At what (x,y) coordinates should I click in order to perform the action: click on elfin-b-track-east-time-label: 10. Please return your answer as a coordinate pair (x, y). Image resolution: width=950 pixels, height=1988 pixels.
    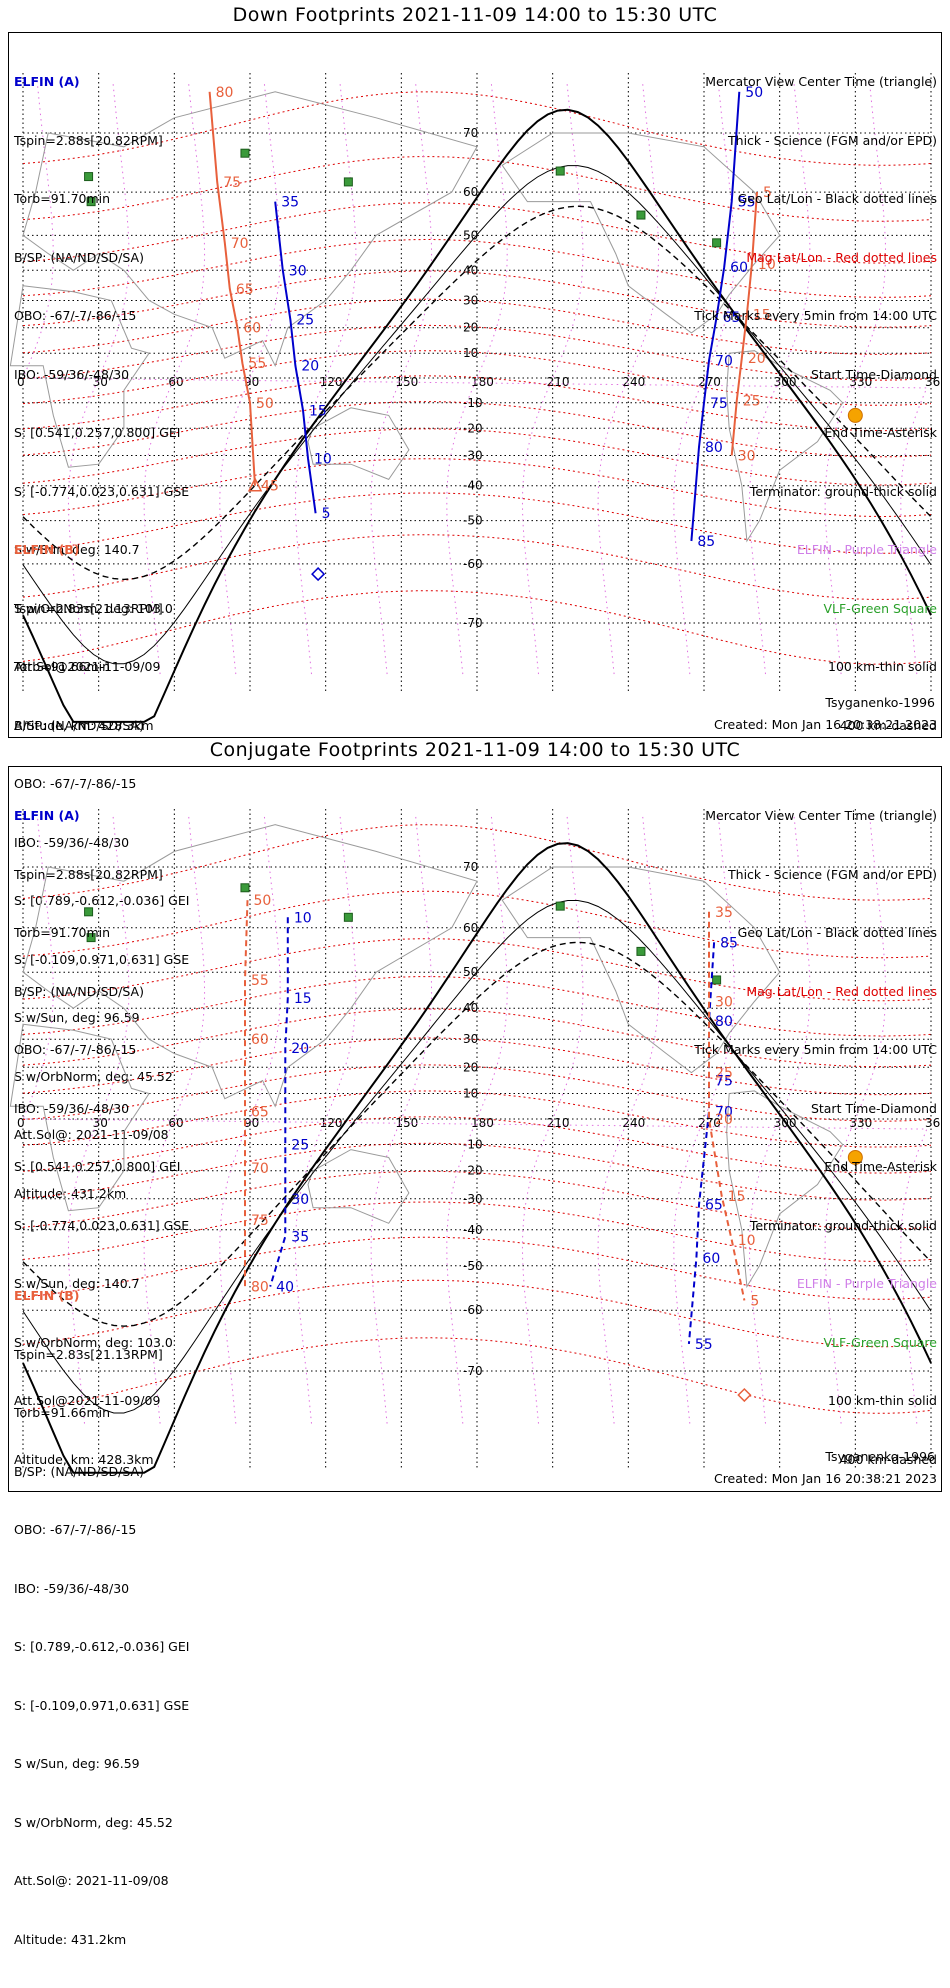
    Looking at the image, I should click on (747, 1241).